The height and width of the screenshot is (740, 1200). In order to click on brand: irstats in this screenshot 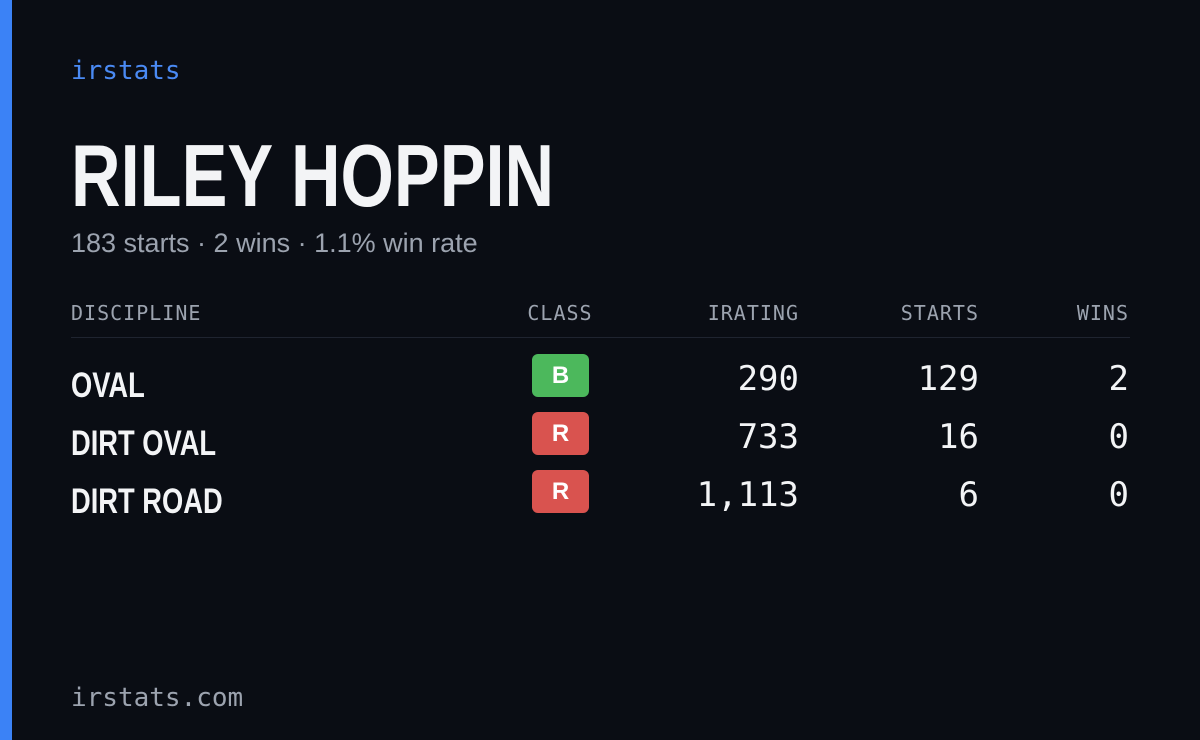, I will do `click(126, 71)`.